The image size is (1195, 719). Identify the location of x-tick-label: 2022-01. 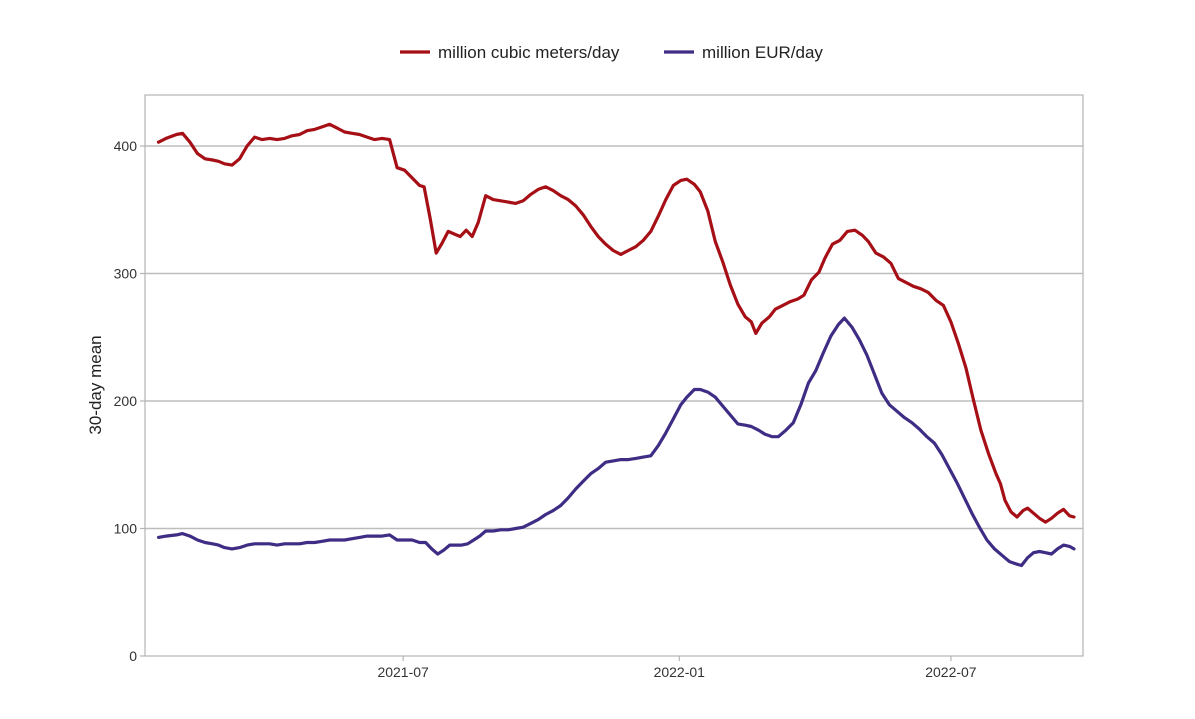
(680, 672).